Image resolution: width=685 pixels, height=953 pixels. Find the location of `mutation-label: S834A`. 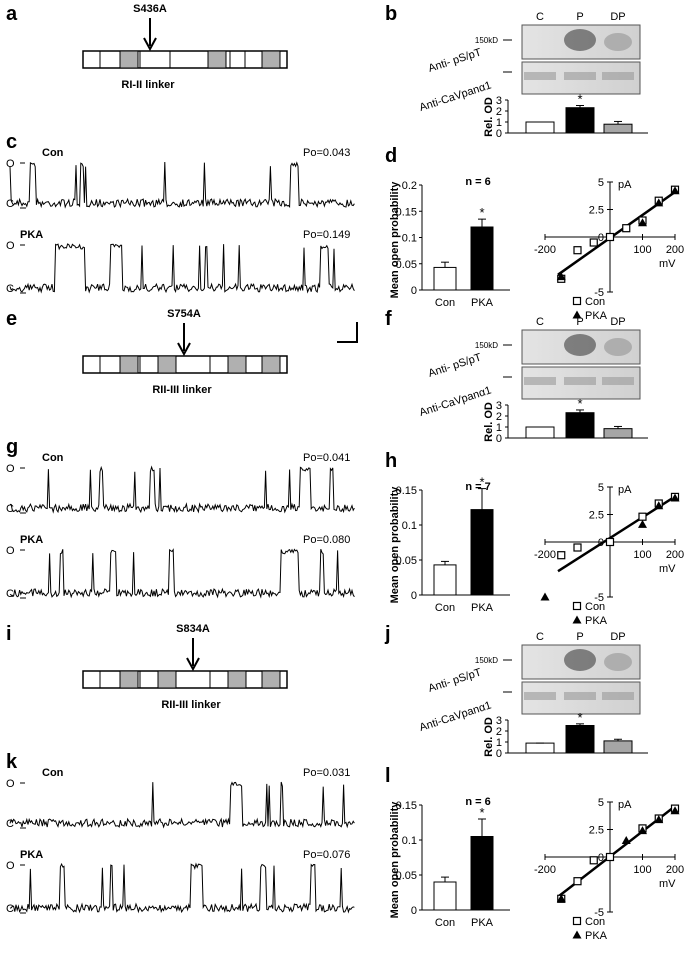

mutation-label: S834A is located at coordinates (193, 629).